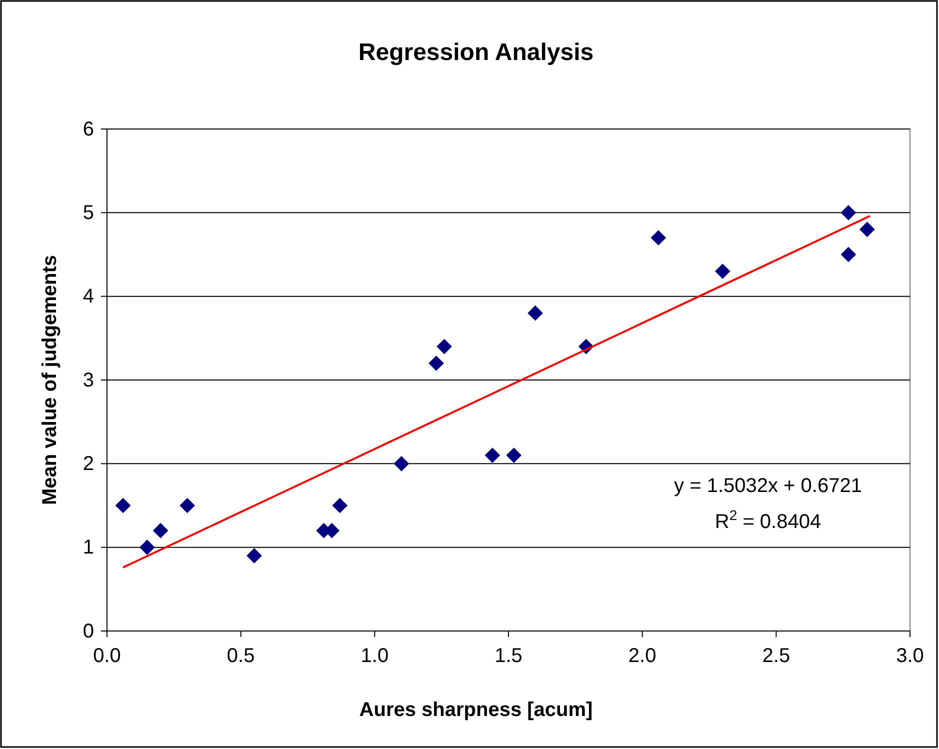  I want to click on y-tick-label: 2, so click(88, 464).